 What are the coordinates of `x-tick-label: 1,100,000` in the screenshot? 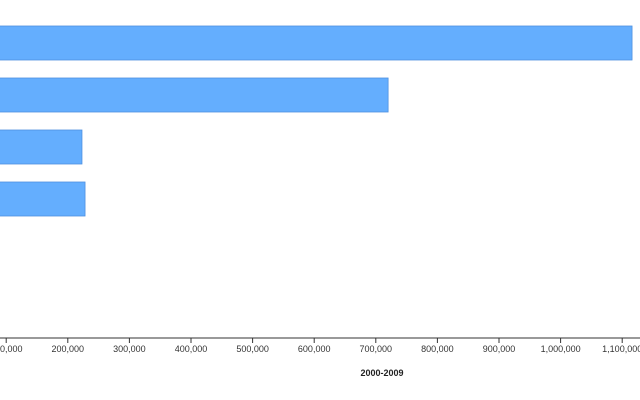 It's located at (621, 349).